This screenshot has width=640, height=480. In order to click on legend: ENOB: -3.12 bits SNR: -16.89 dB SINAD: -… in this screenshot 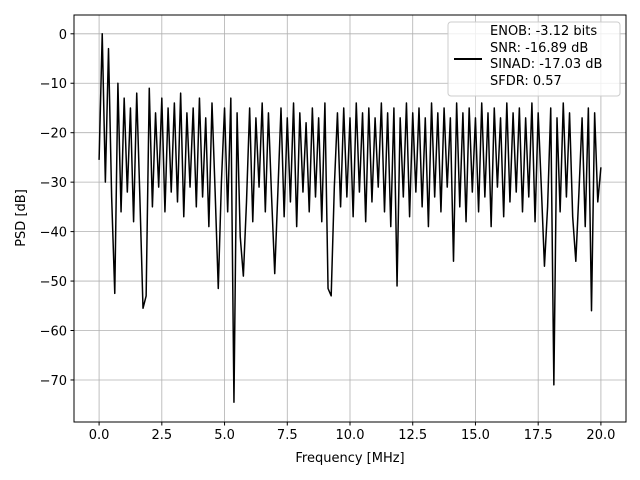, I will do `click(534, 59)`.